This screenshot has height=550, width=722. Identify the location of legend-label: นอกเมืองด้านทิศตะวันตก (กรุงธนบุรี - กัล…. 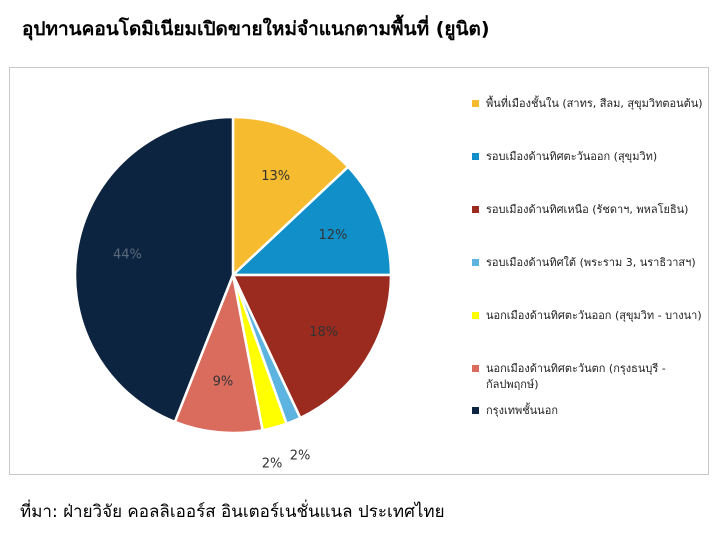
(576, 376).